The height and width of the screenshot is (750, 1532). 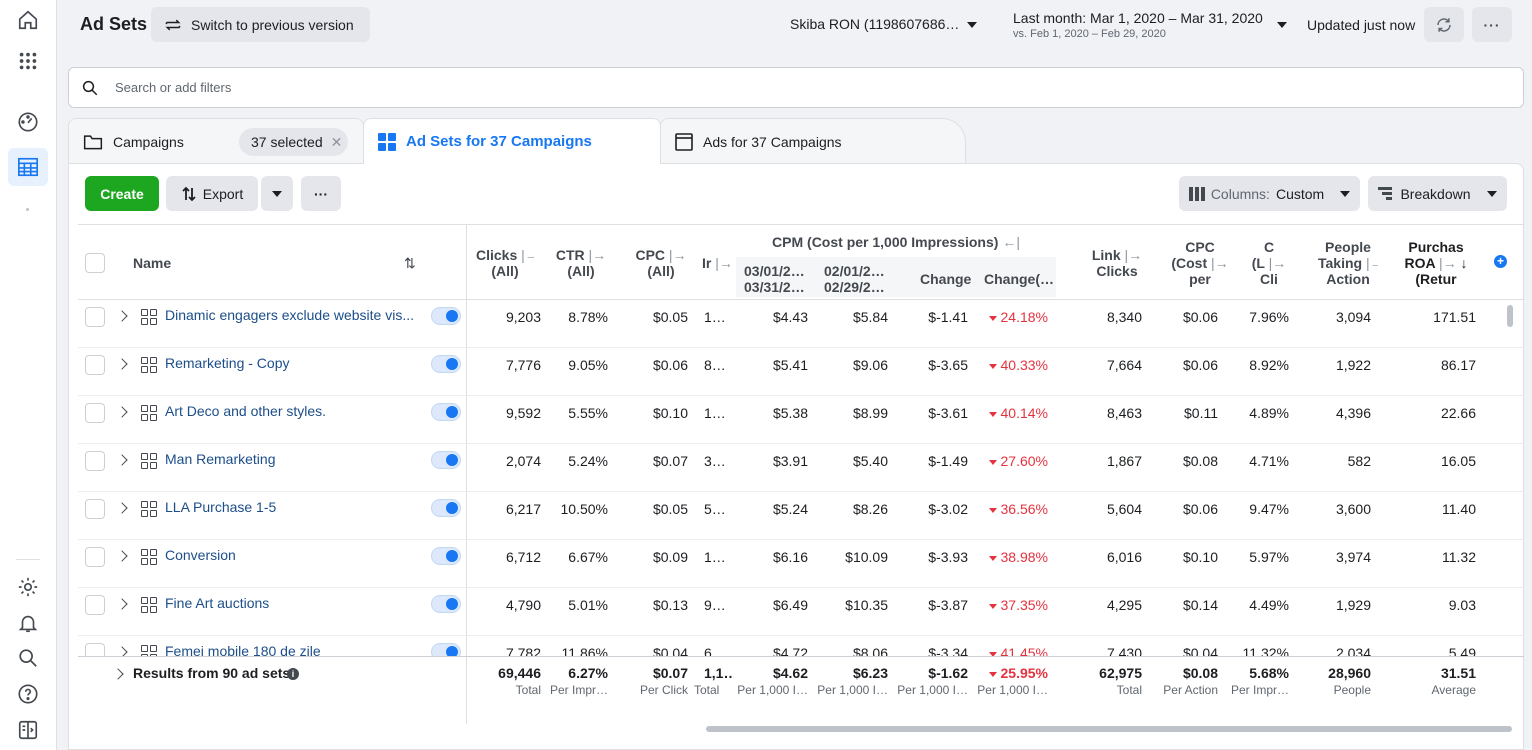 What do you see at coordinates (1200, 263) in the screenshot?
I see `col-header-cpc-cost: CPC (Cost |→ per` at bounding box center [1200, 263].